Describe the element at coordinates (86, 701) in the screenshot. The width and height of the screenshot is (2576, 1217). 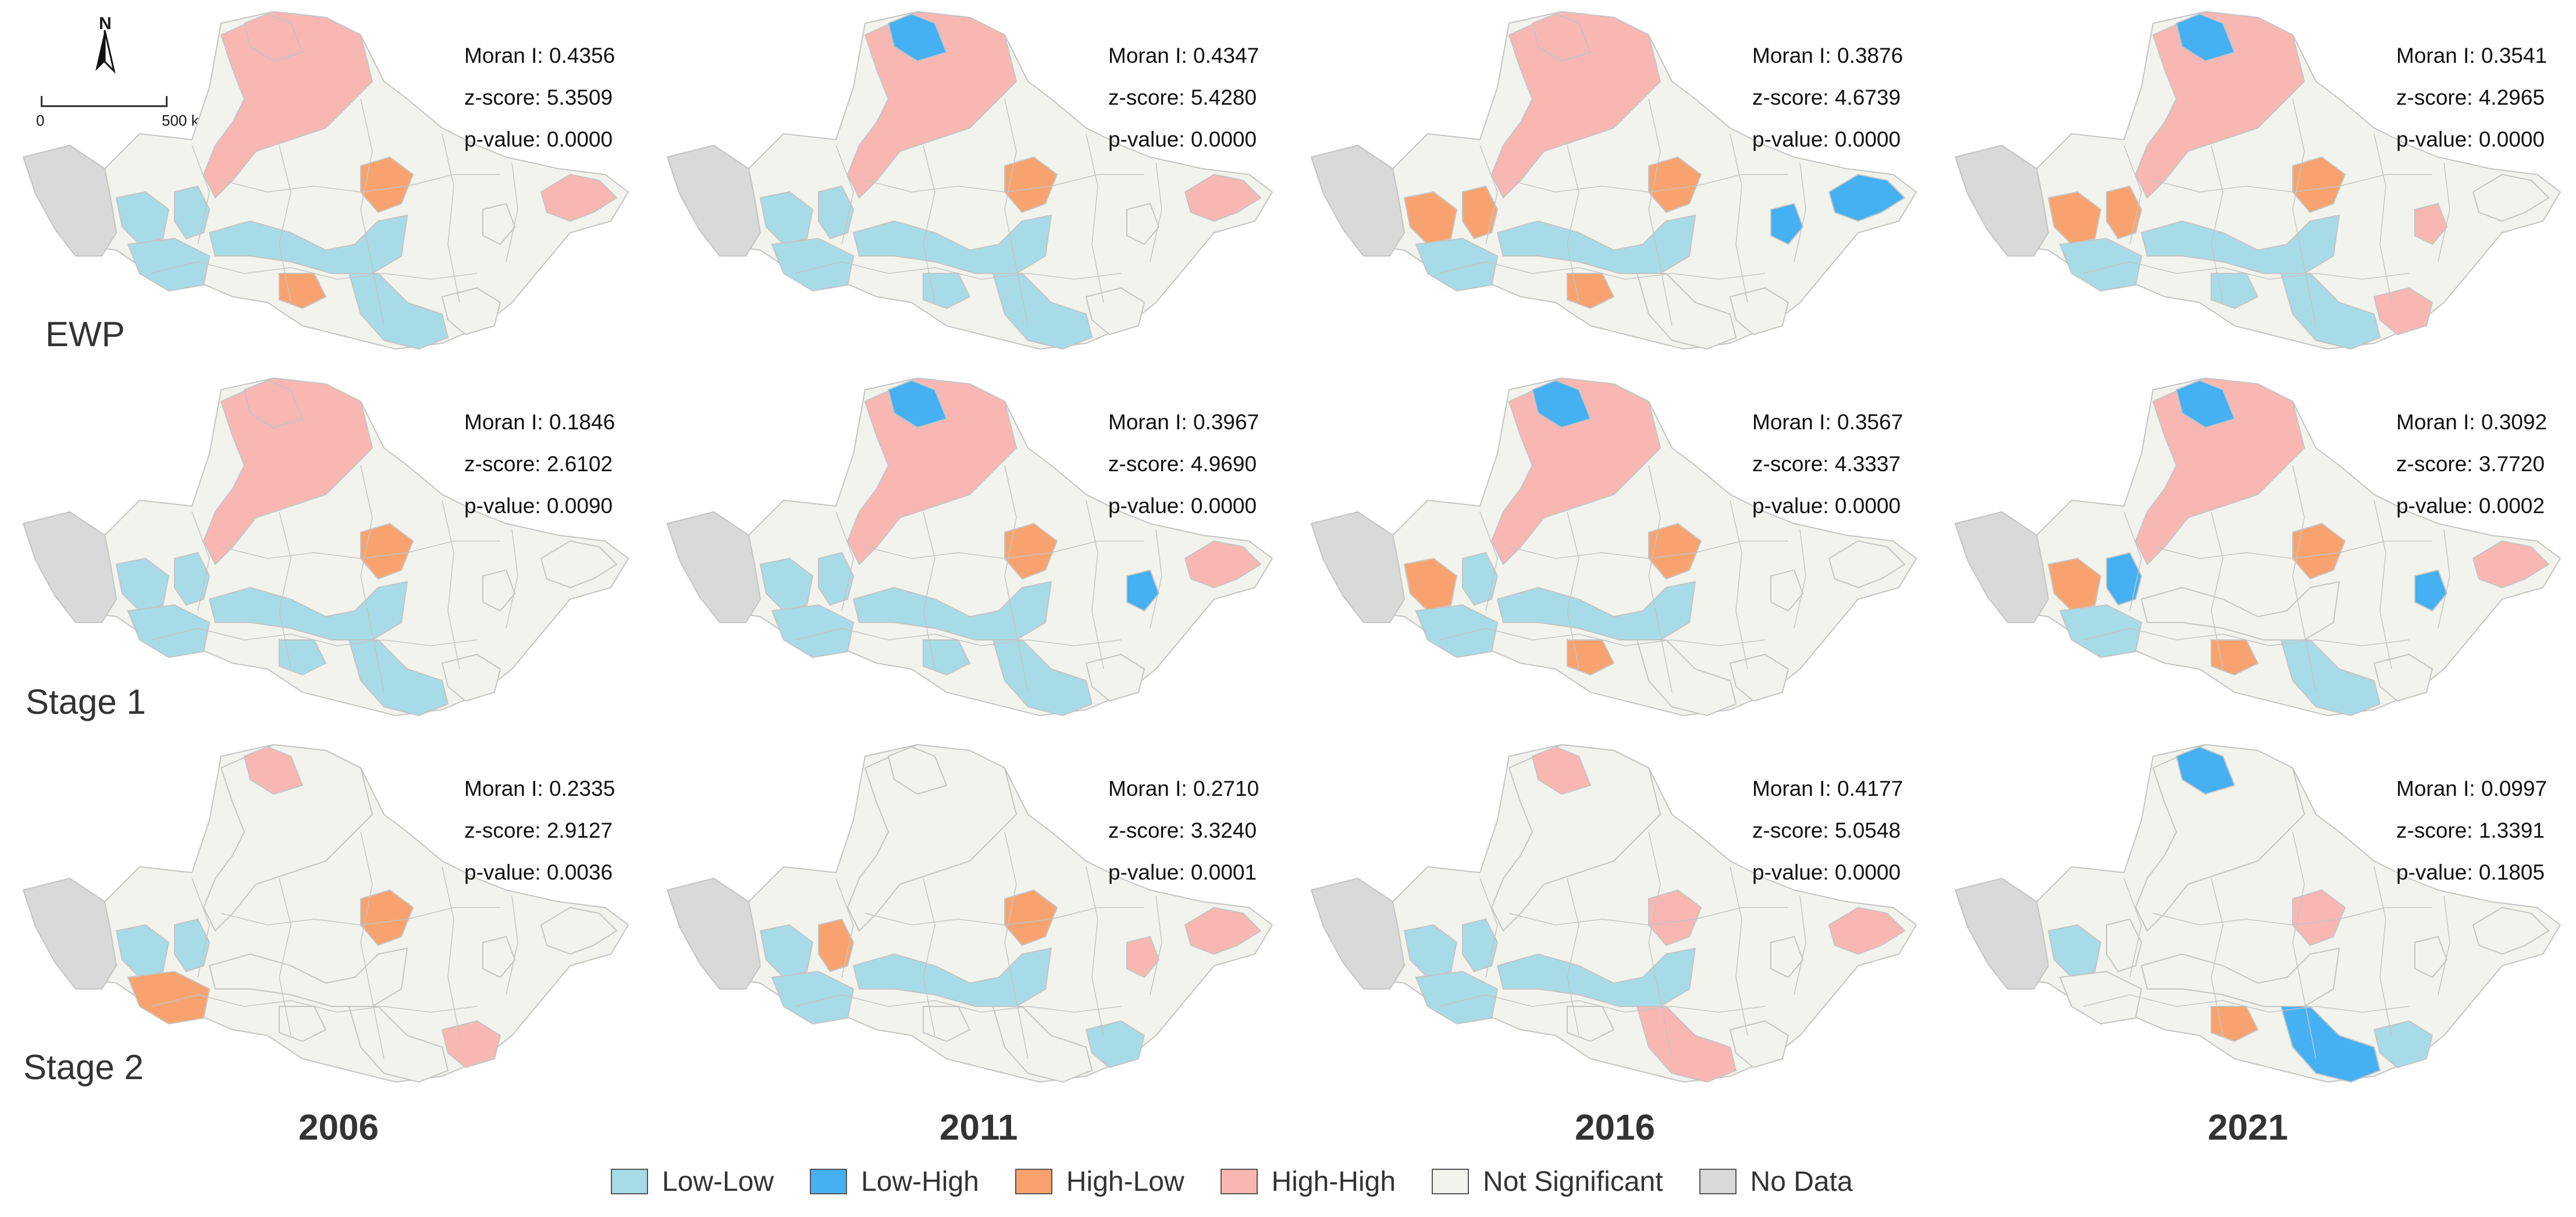
I see `row-label-stage-1: Stage 1` at that location.